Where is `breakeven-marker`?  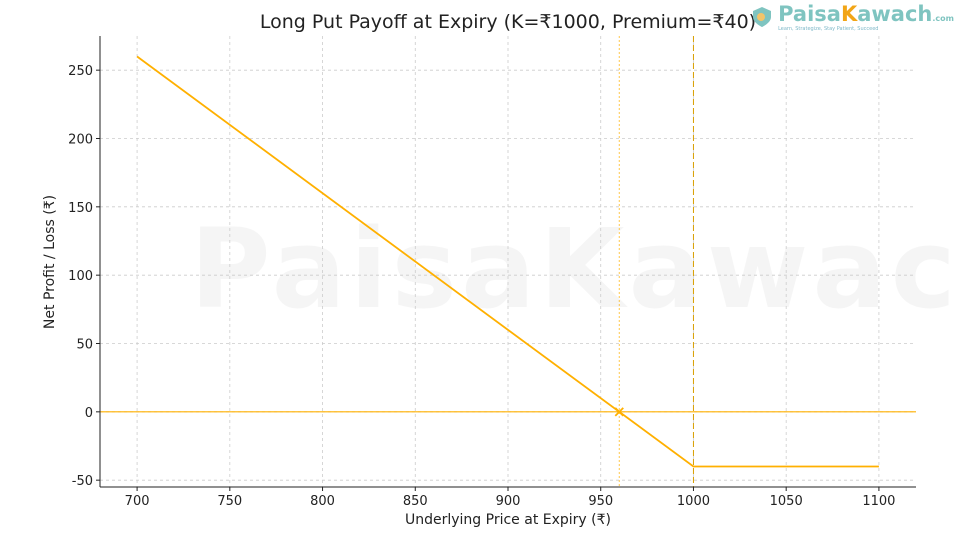 breakeven-marker is located at coordinates (619, 412).